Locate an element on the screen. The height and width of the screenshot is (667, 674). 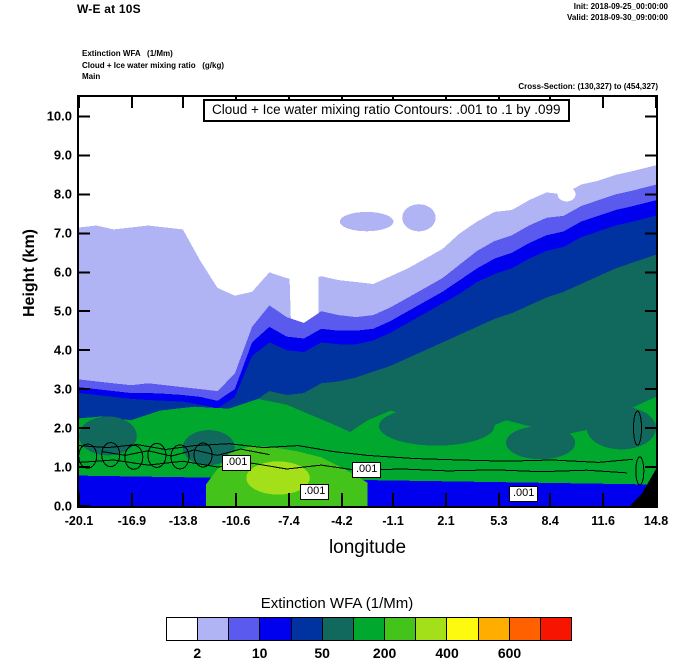
colorbar-tick-label: 10 is located at coordinates (259, 653).